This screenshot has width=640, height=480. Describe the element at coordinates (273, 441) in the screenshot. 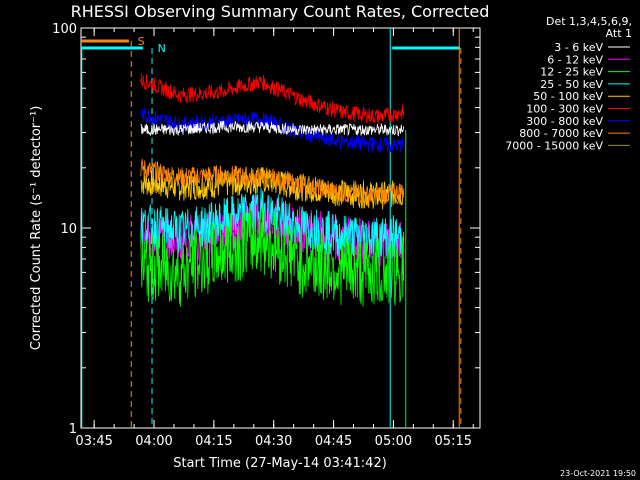

I see `x-tick-label: 04:30` at that location.